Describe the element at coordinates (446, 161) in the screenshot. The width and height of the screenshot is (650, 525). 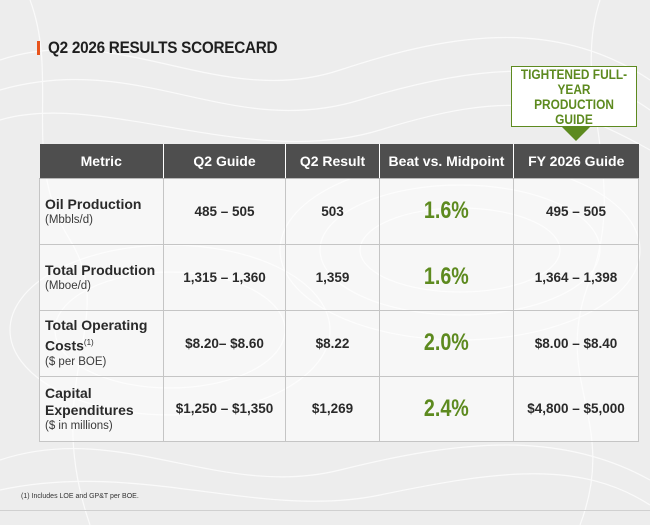
I see `header-beat: Beat vs. Midpoint` at that location.